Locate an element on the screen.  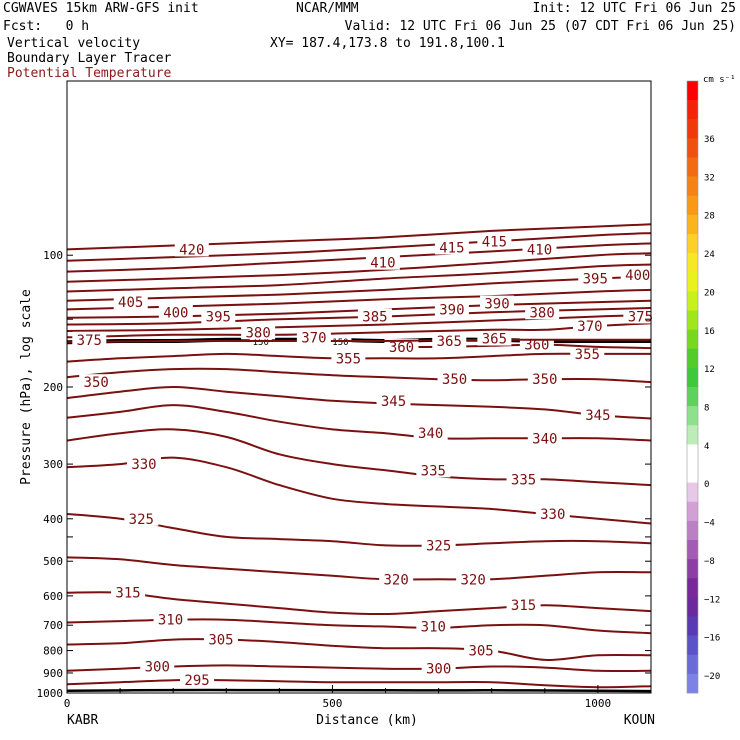
right-endpoint: KOUN is located at coordinates (639, 720).